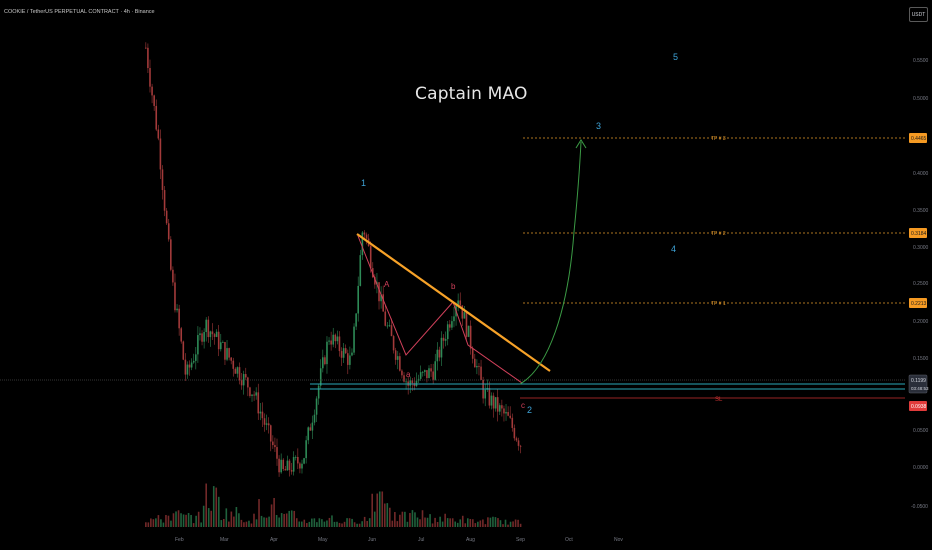  Describe the element at coordinates (918, 233) in the screenshot. I see `tp2-price-tag` at that location.